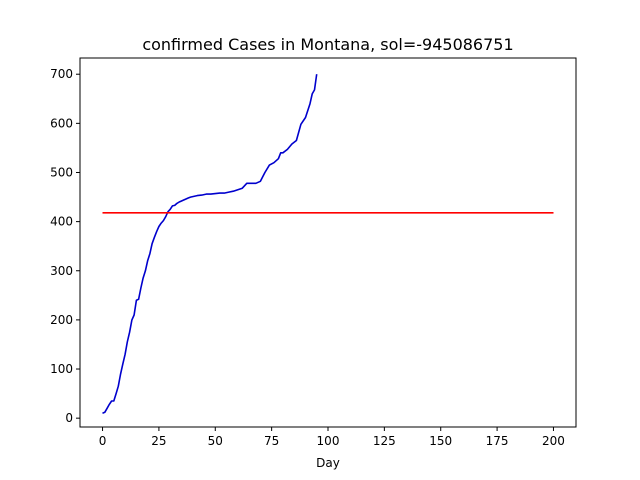 The width and height of the screenshot is (640, 480). I want to click on x-tick-label: 200, so click(553, 441).